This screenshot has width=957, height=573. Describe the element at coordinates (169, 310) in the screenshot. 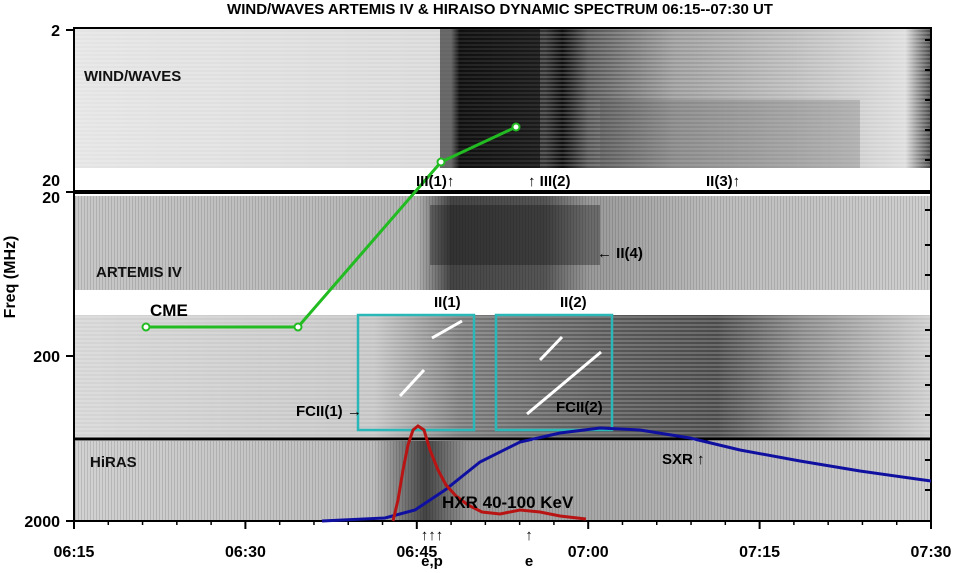

I see `cme-label: CME` at that location.